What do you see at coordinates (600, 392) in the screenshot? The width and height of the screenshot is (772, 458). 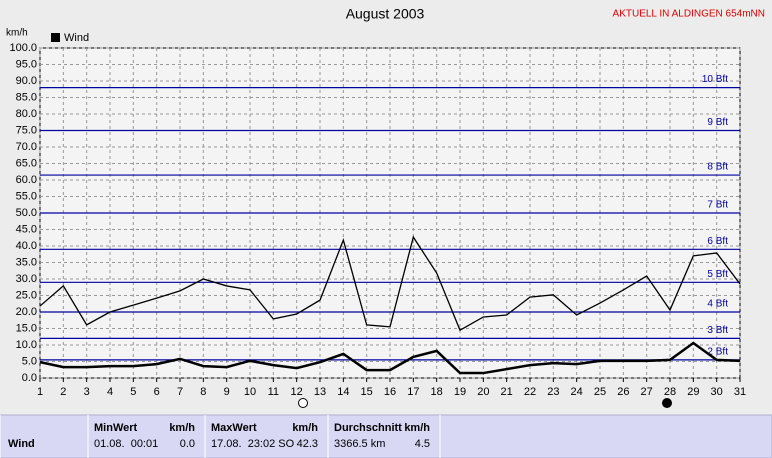 I see `x-tick-label: 25` at bounding box center [600, 392].